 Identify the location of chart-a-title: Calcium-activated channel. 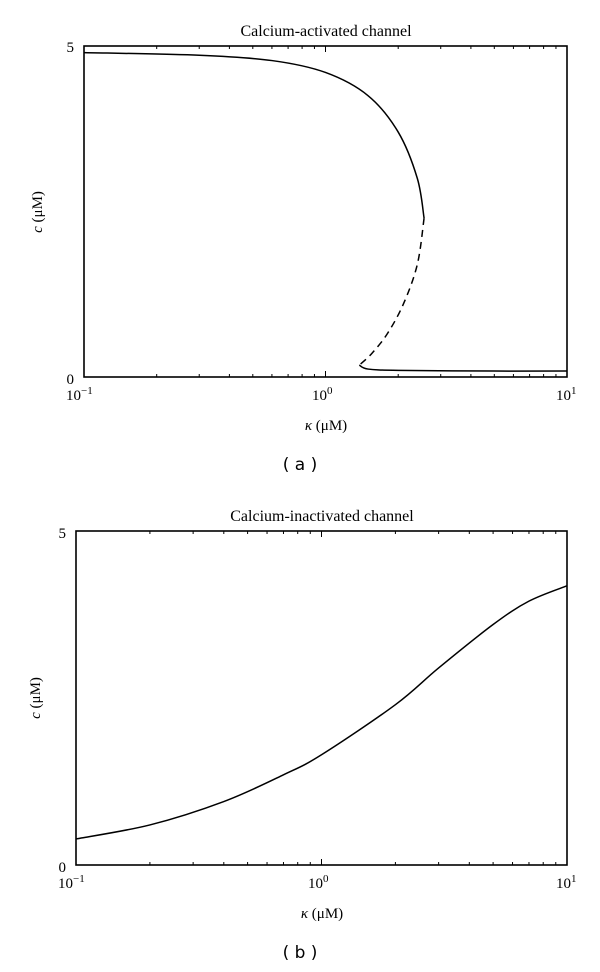
(326, 31).